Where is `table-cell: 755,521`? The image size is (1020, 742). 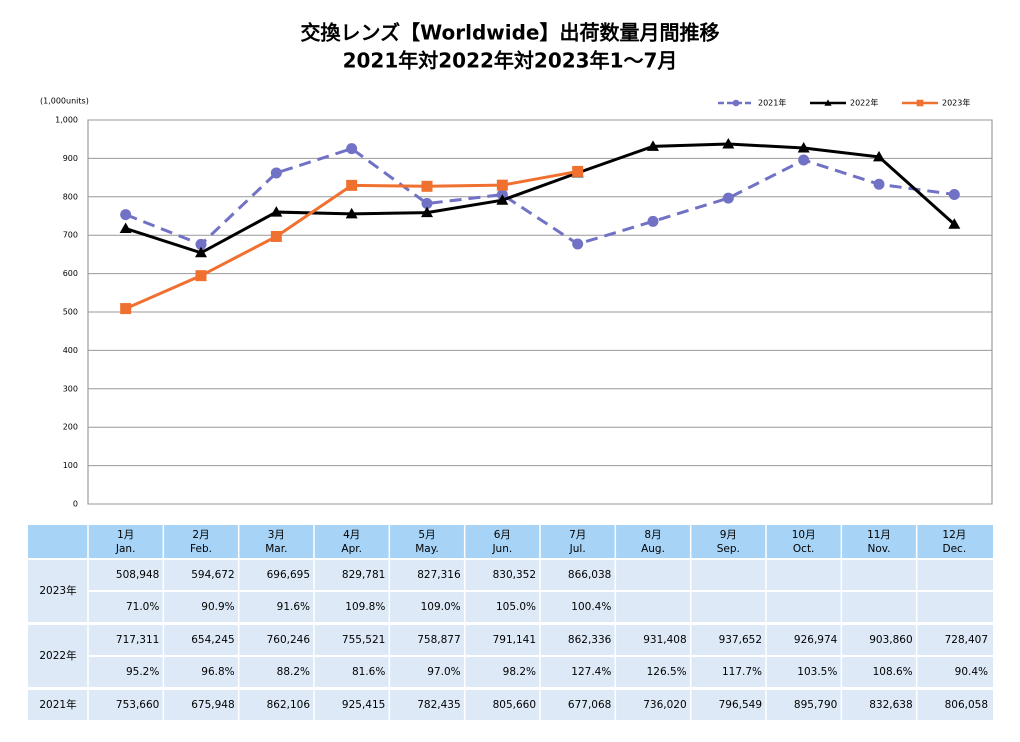
table-cell: 755,521 is located at coordinates (363, 640).